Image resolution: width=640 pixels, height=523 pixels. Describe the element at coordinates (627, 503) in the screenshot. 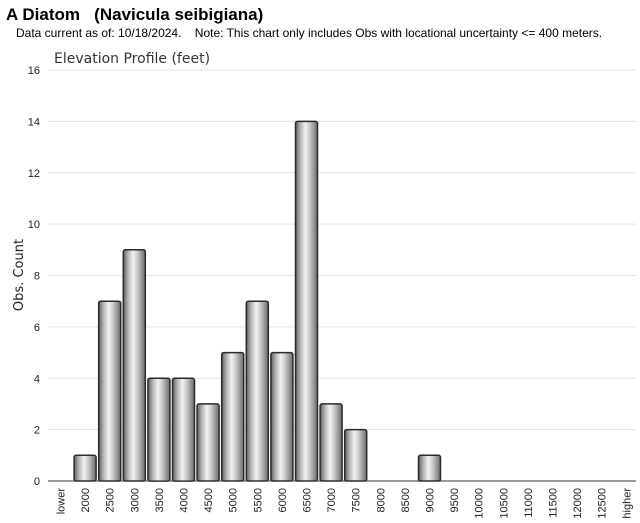

I see `x-tick-label: higher` at that location.